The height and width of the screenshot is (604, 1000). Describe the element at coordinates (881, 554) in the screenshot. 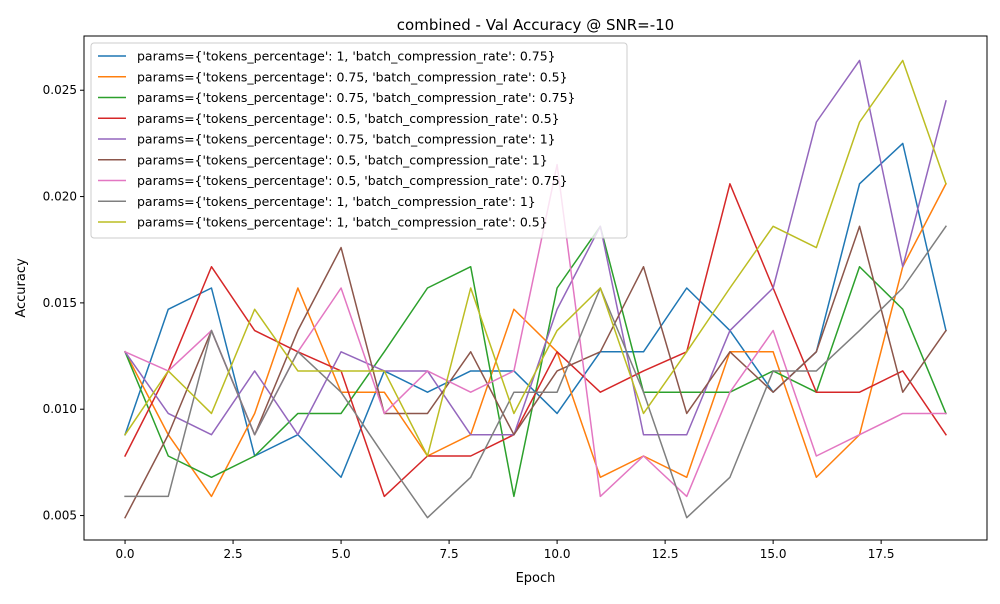

I see `x-tick-label: 17.5` at that location.